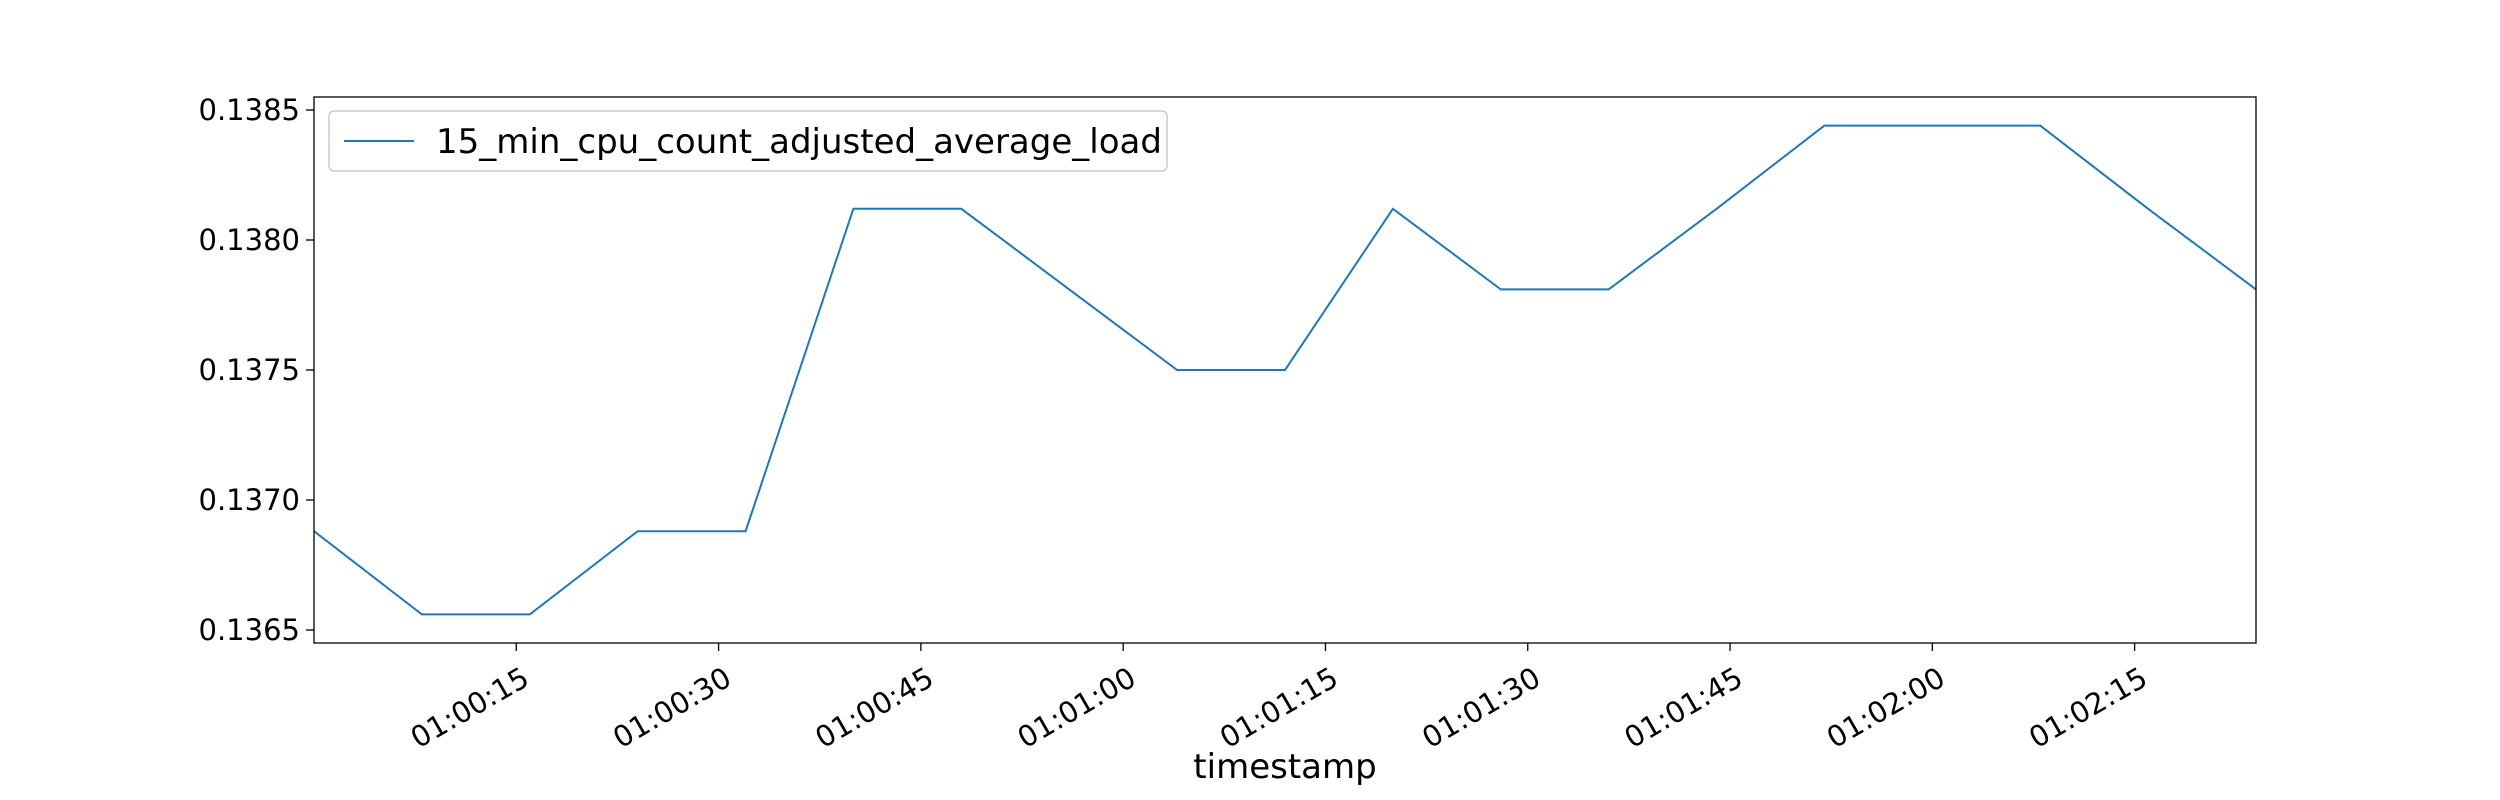  I want to click on legend-box, so click(748, 141).